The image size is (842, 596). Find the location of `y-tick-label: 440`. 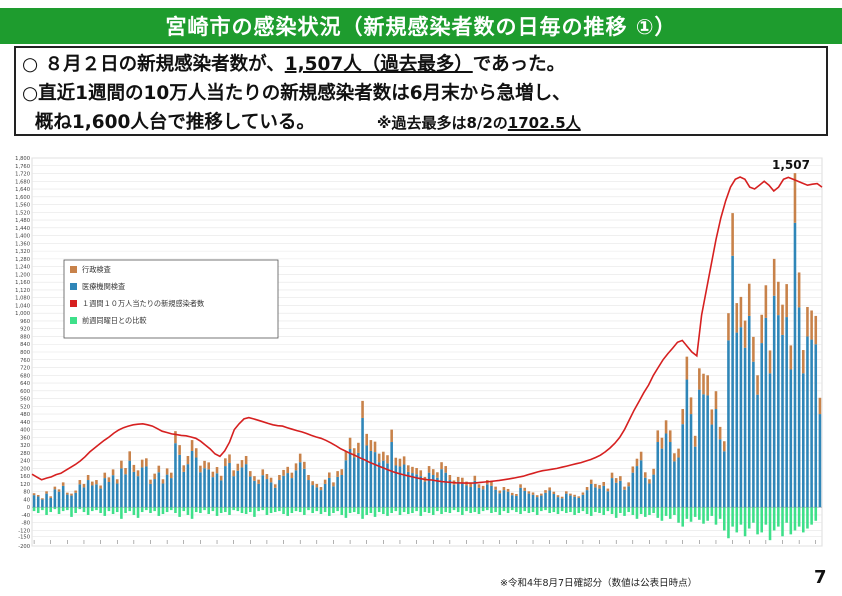

y-tick-label: 440 is located at coordinates (25, 423).